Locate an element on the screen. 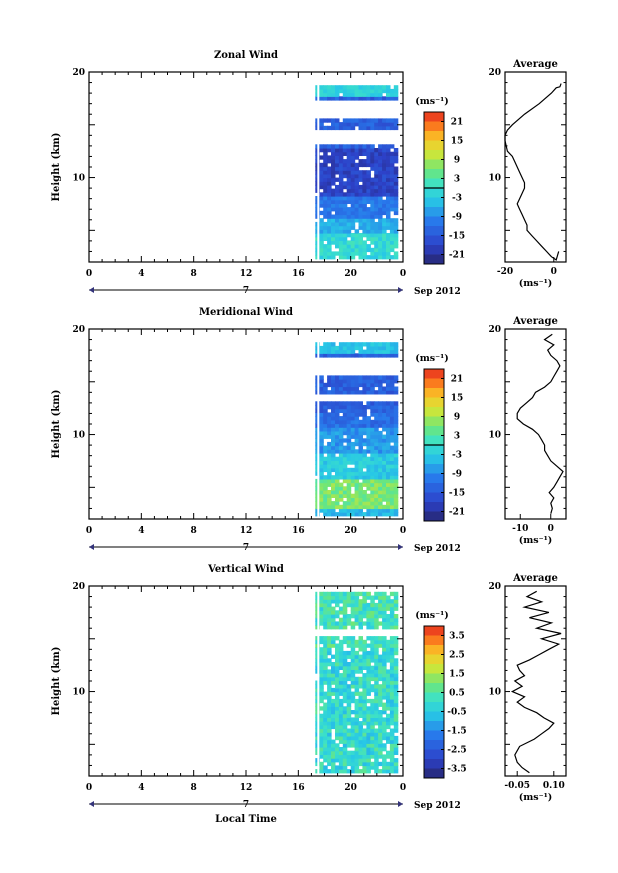 The width and height of the screenshot is (618, 873). meridional-xtick-label: 12 is located at coordinates (246, 531).